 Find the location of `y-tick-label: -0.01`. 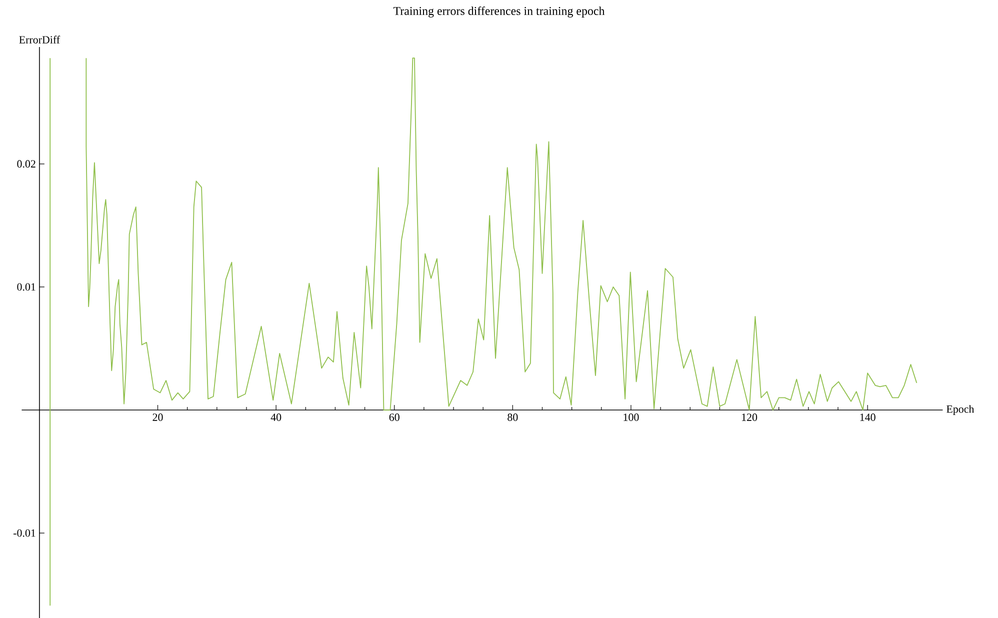

y-tick-label: -0.01 is located at coordinates (25, 533).